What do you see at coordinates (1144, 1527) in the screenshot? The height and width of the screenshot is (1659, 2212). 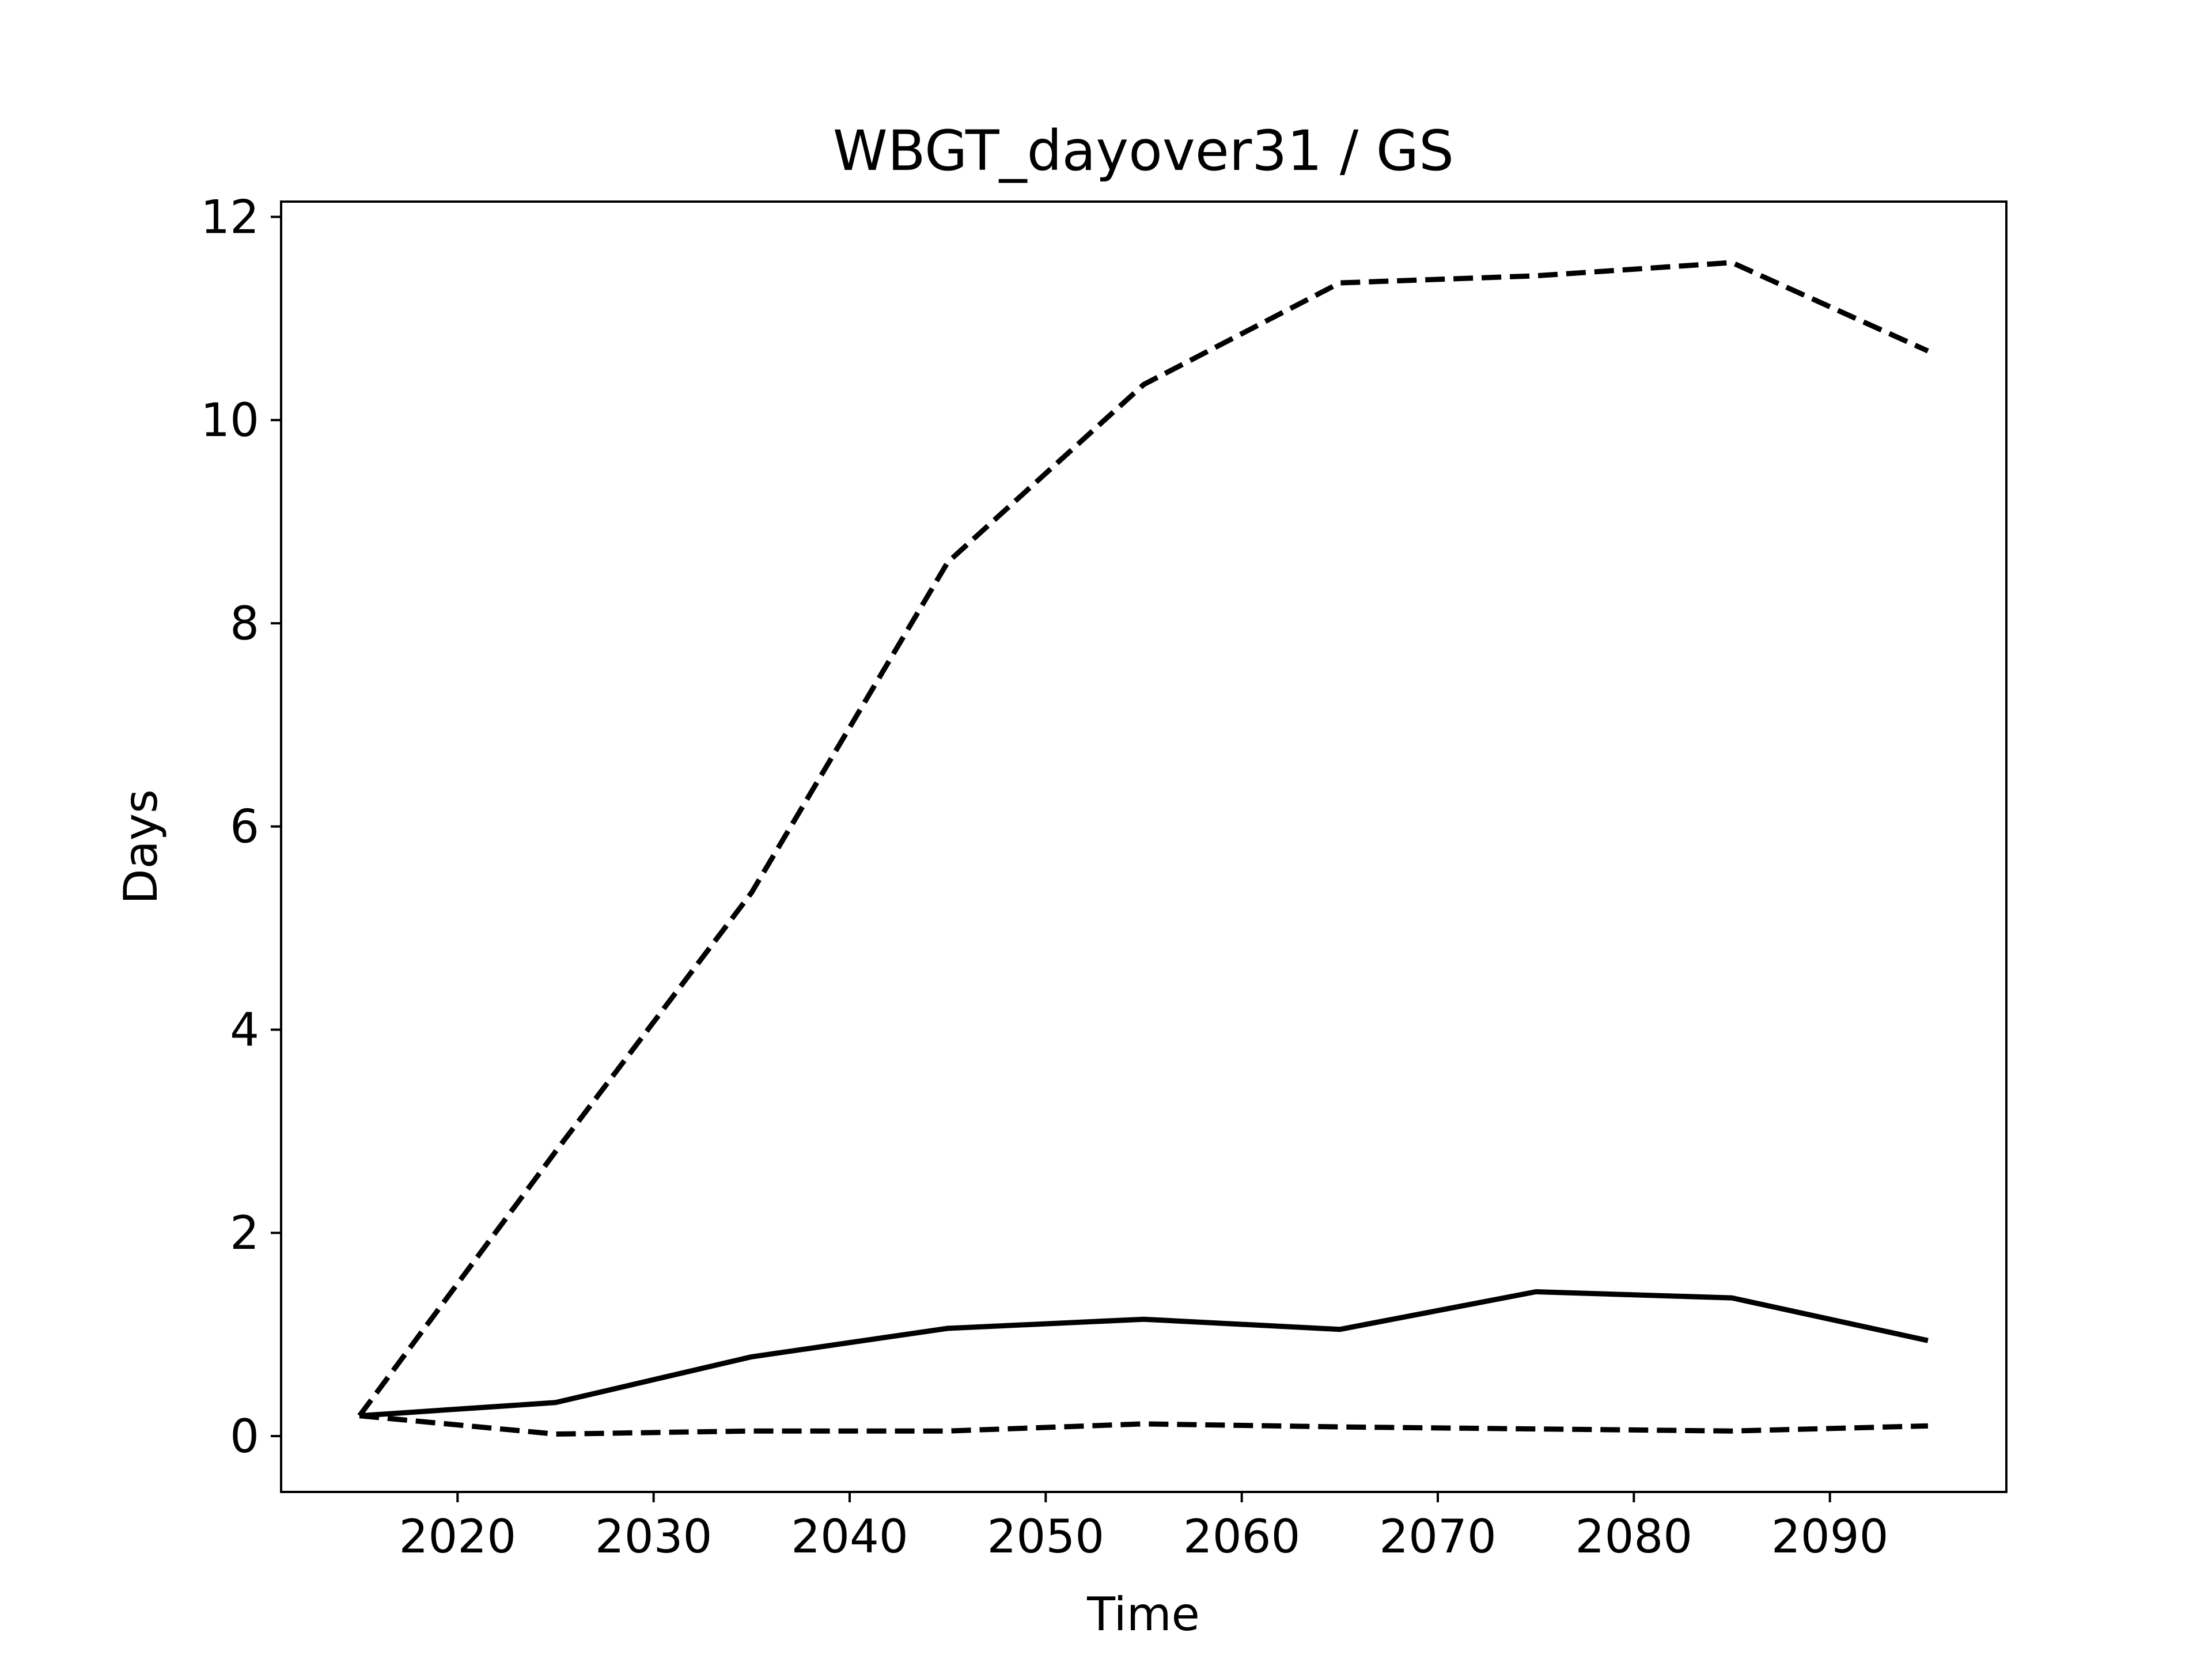 I see `x-axis: 2020 2030 2040 2050 2060 2070 2080 2090` at bounding box center [1144, 1527].